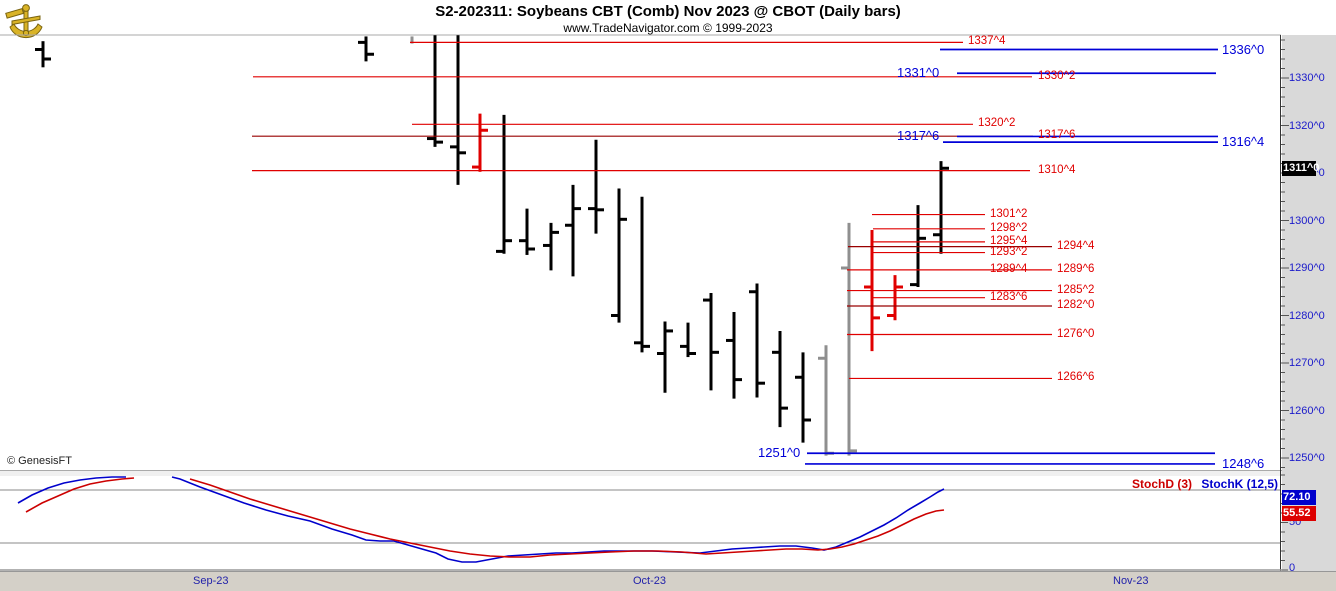 The width and height of the screenshot is (1336, 591). What do you see at coordinates (1162, 484) in the screenshot?
I see `stochd-legend-label: StochD (3)` at bounding box center [1162, 484].